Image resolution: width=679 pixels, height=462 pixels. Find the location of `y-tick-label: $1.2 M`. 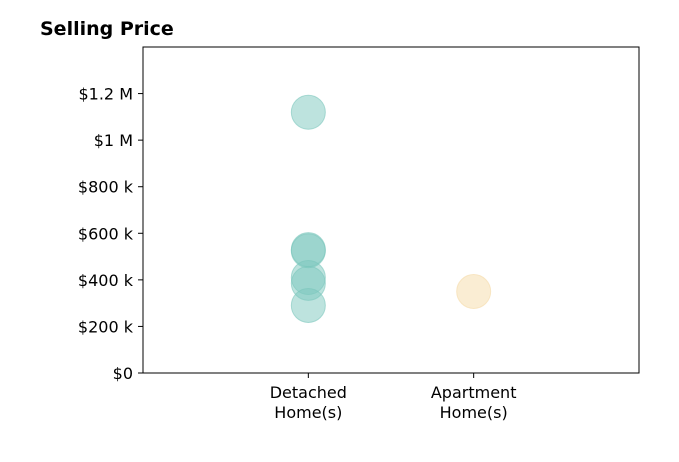

y-tick-label: $1.2 M is located at coordinates (105, 94).